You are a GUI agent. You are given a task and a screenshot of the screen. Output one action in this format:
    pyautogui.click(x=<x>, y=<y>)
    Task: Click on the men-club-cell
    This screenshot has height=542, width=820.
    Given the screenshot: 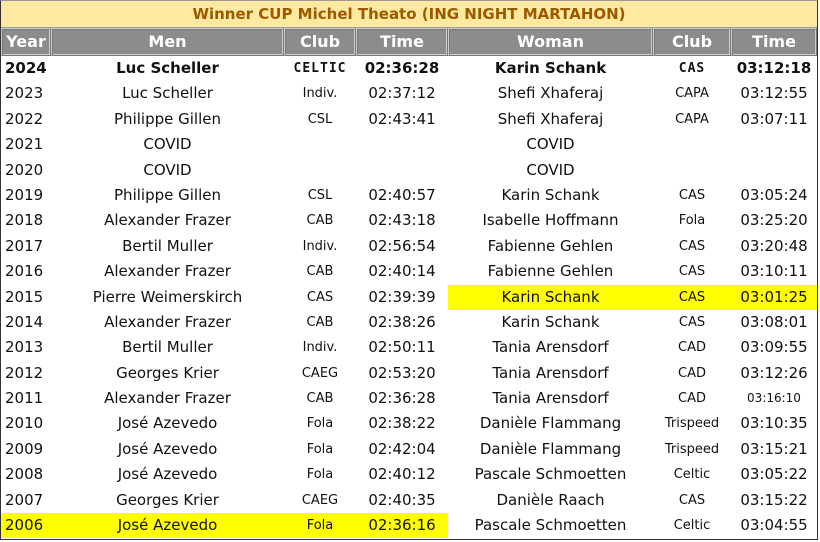 What is the action you would take?
    pyautogui.click(x=320, y=170)
    